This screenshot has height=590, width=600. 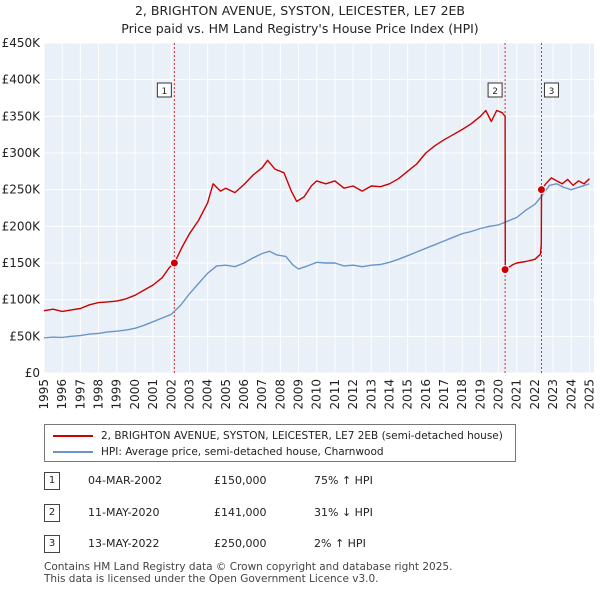 I want to click on x-tick-label: 2002, so click(x=171, y=394).